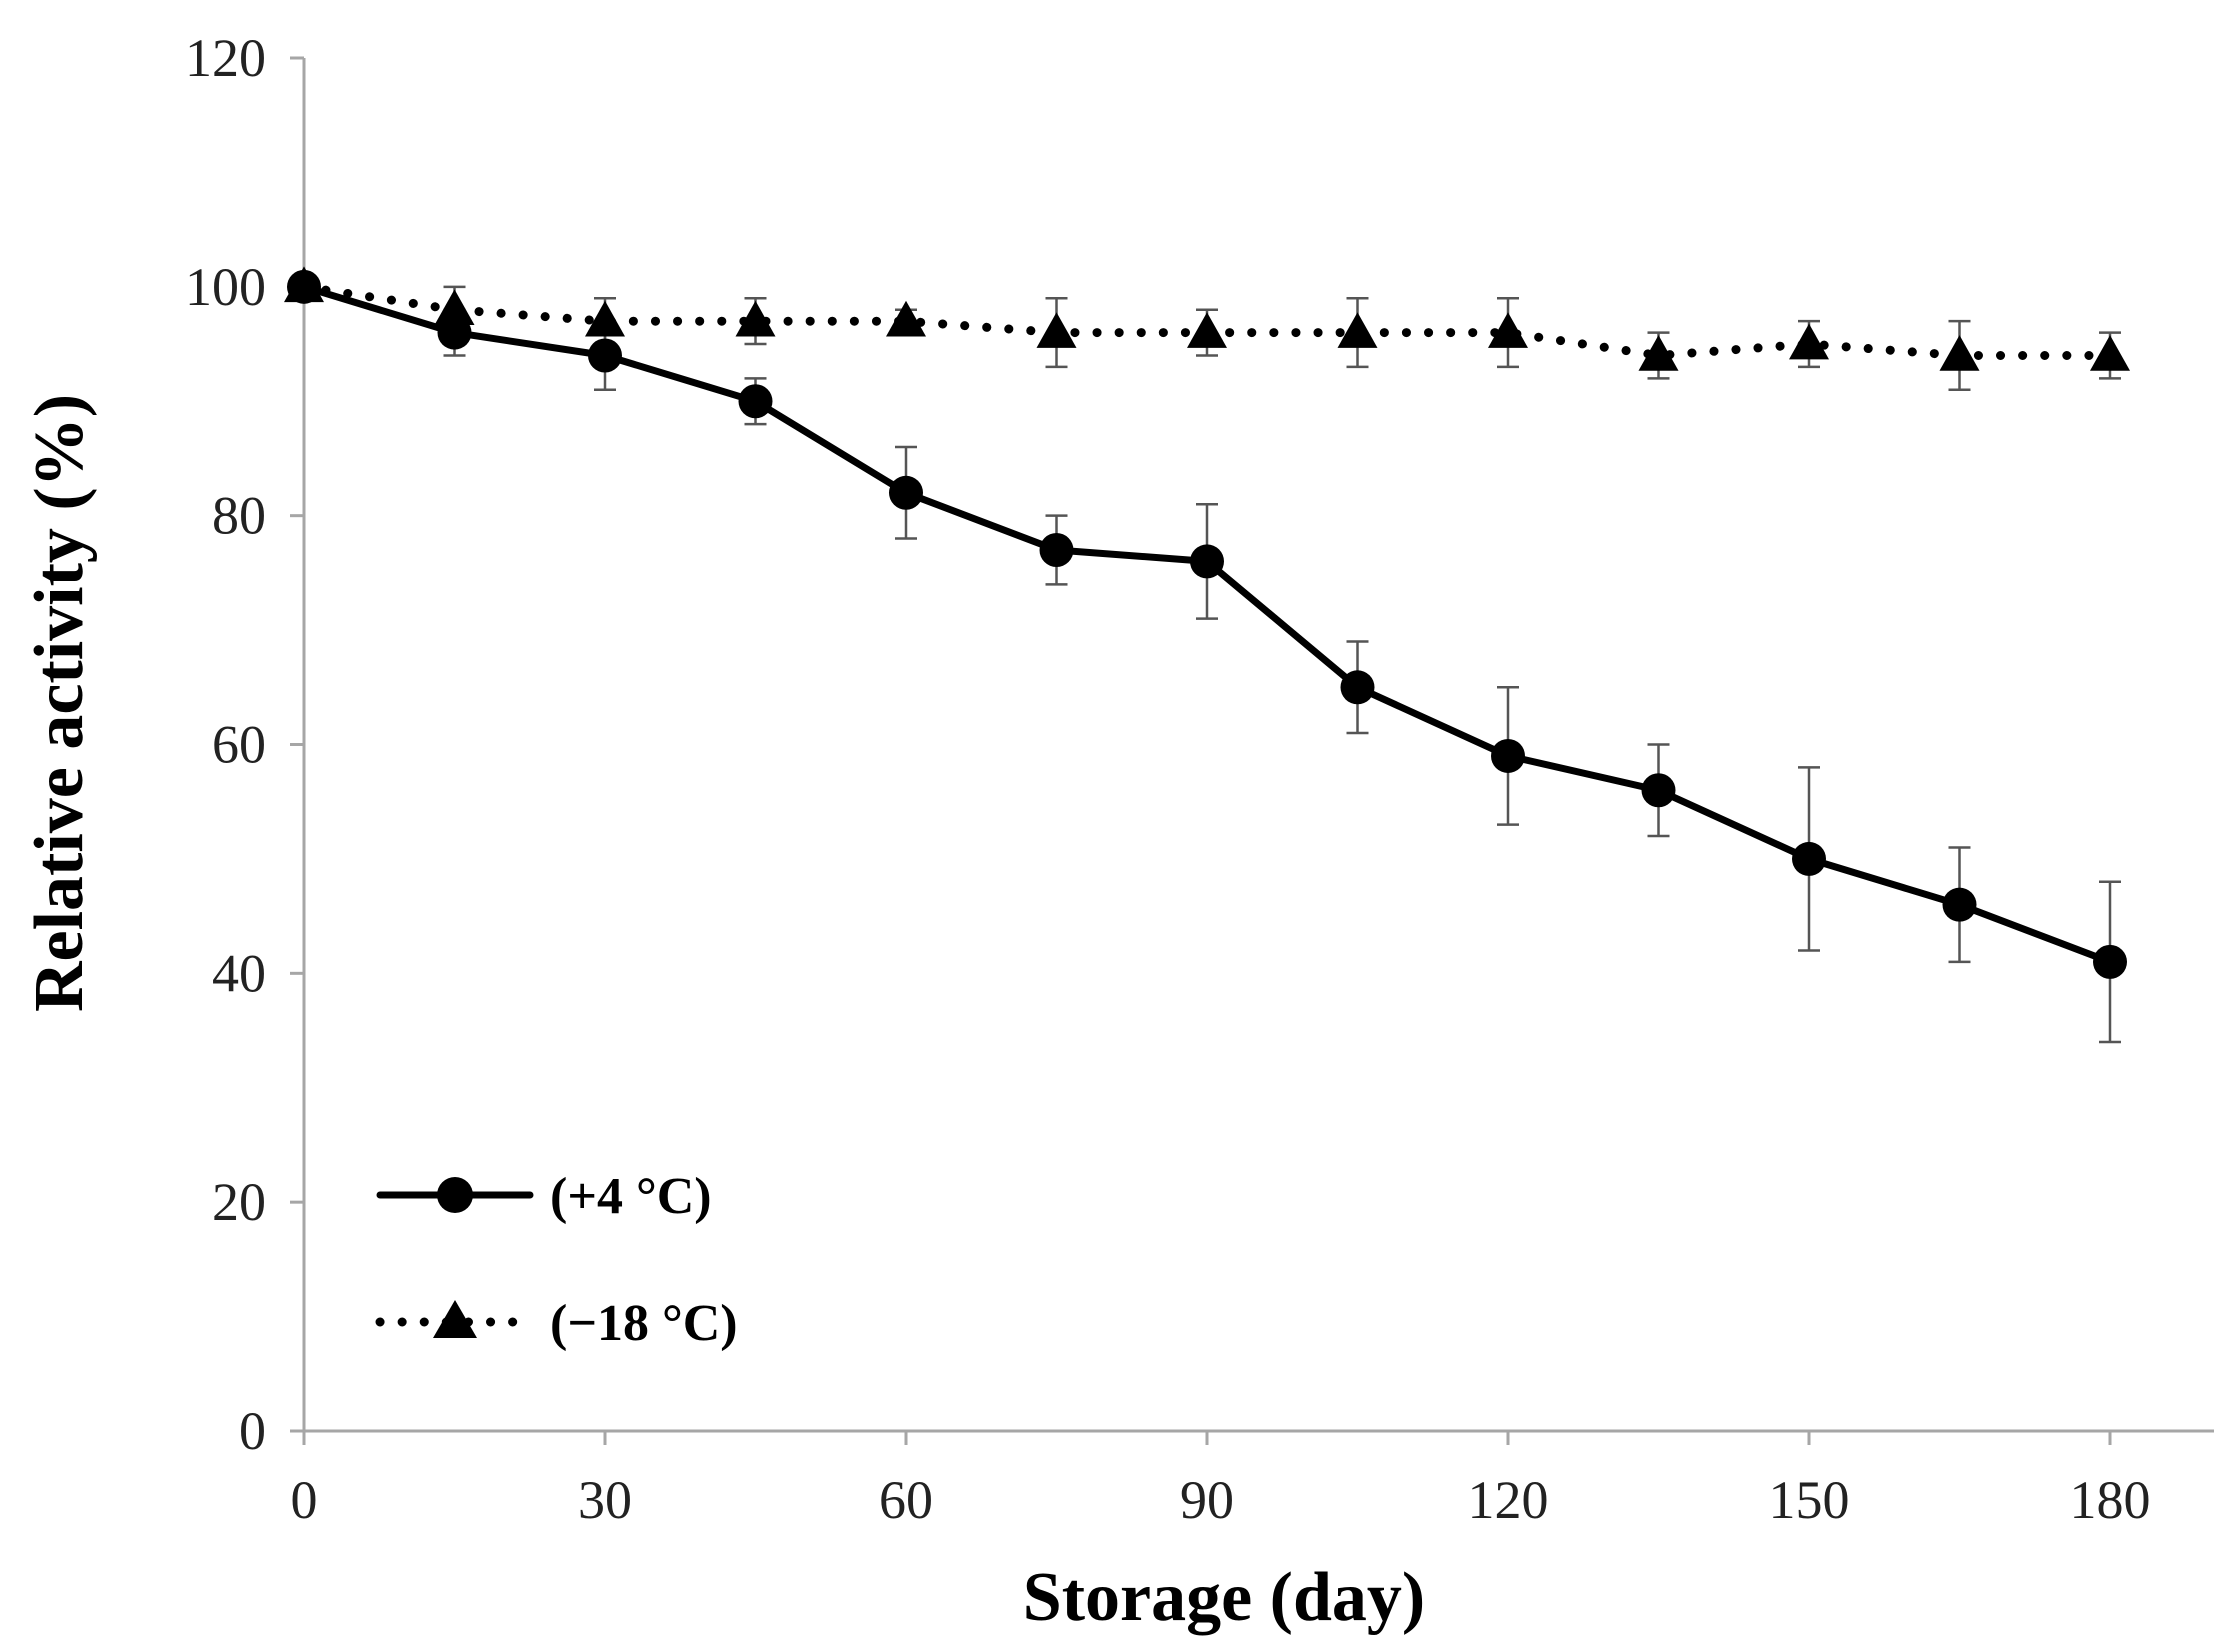 The image size is (2230, 1649). What do you see at coordinates (906, 1500) in the screenshot?
I see `x-tick-label: 60` at bounding box center [906, 1500].